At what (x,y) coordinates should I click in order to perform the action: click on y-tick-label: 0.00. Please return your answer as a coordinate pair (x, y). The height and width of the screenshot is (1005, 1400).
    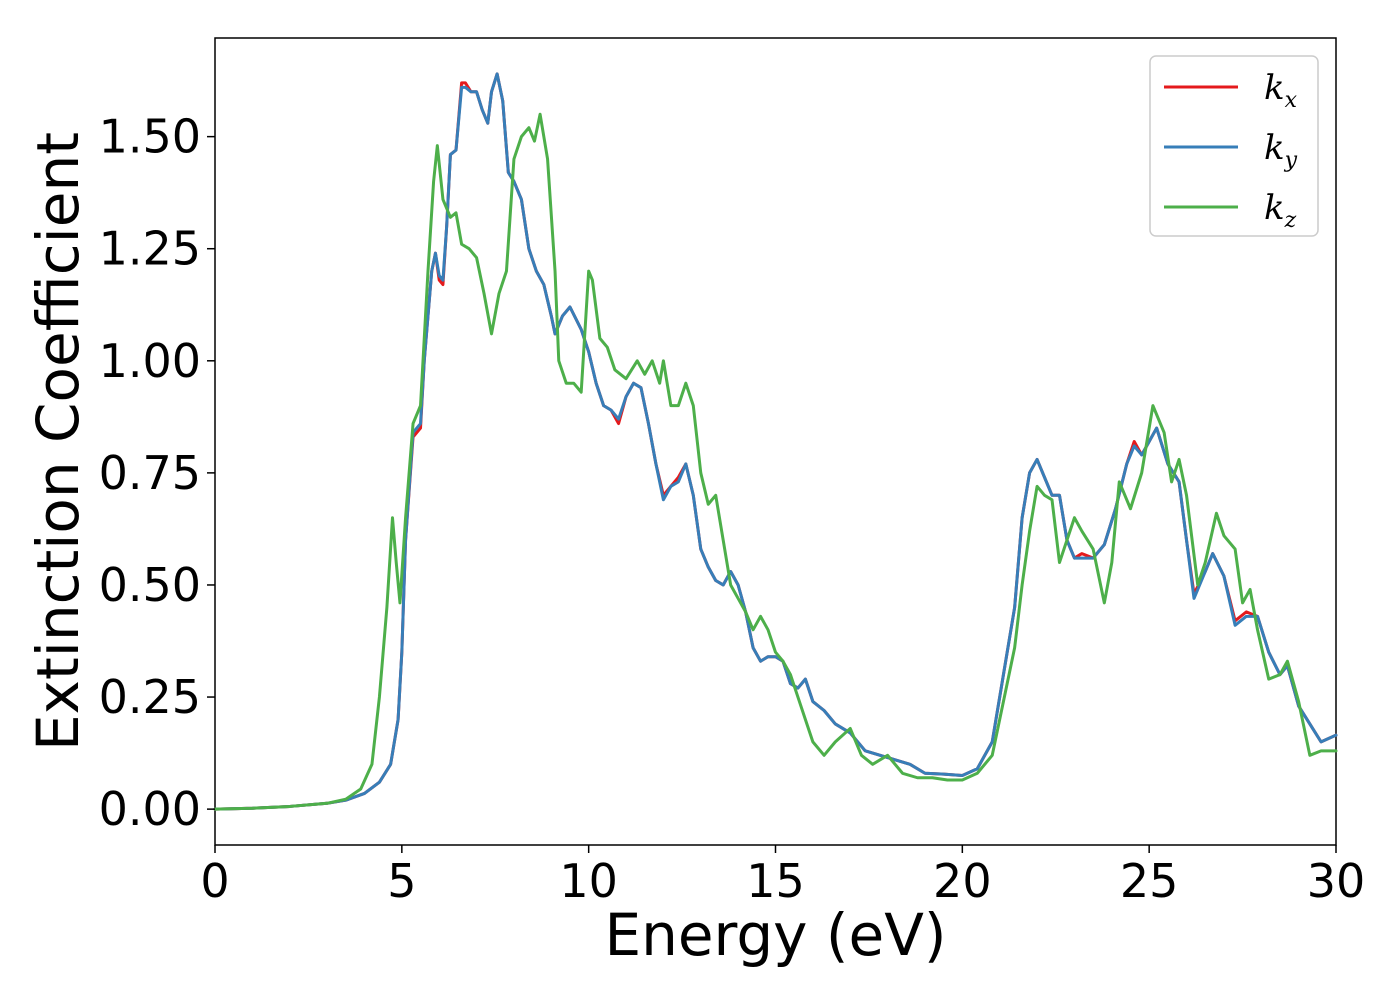
    Looking at the image, I should click on (150, 809).